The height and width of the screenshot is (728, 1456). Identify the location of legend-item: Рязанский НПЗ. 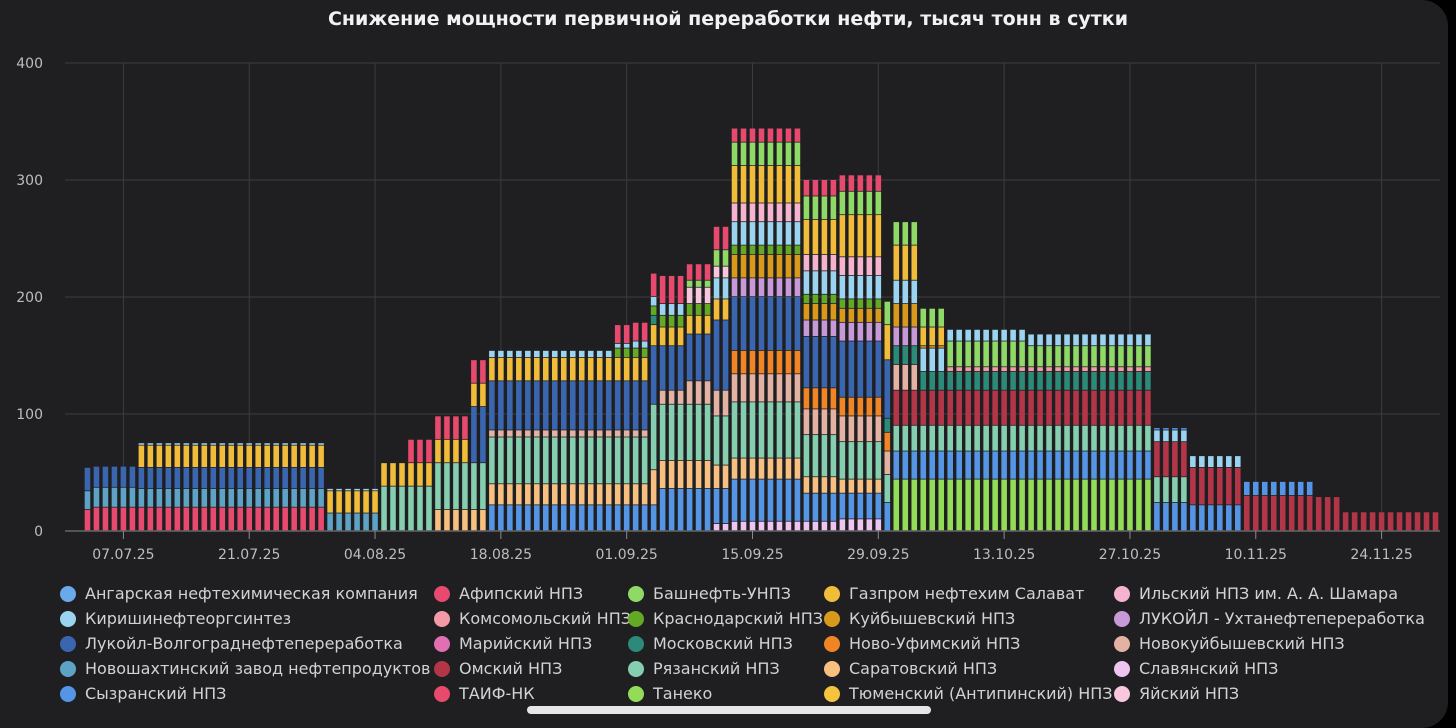
(704, 668).